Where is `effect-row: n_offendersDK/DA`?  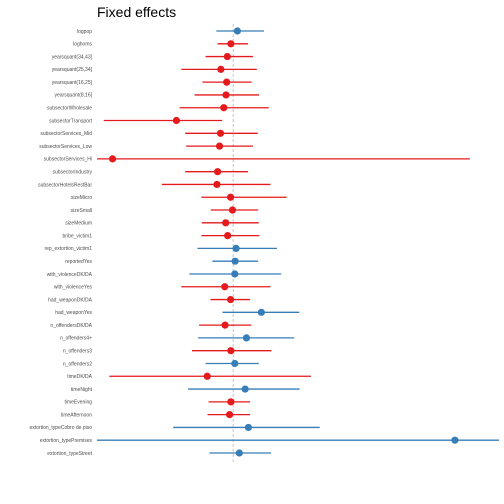
effect-row: n_offendersDK/DA is located at coordinates (151, 325).